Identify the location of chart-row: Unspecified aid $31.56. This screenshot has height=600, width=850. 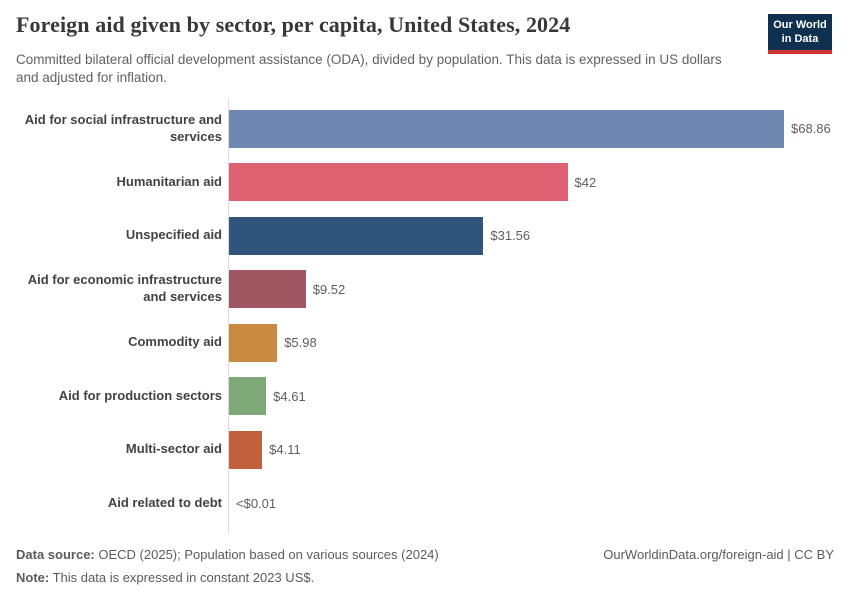
(425, 236).